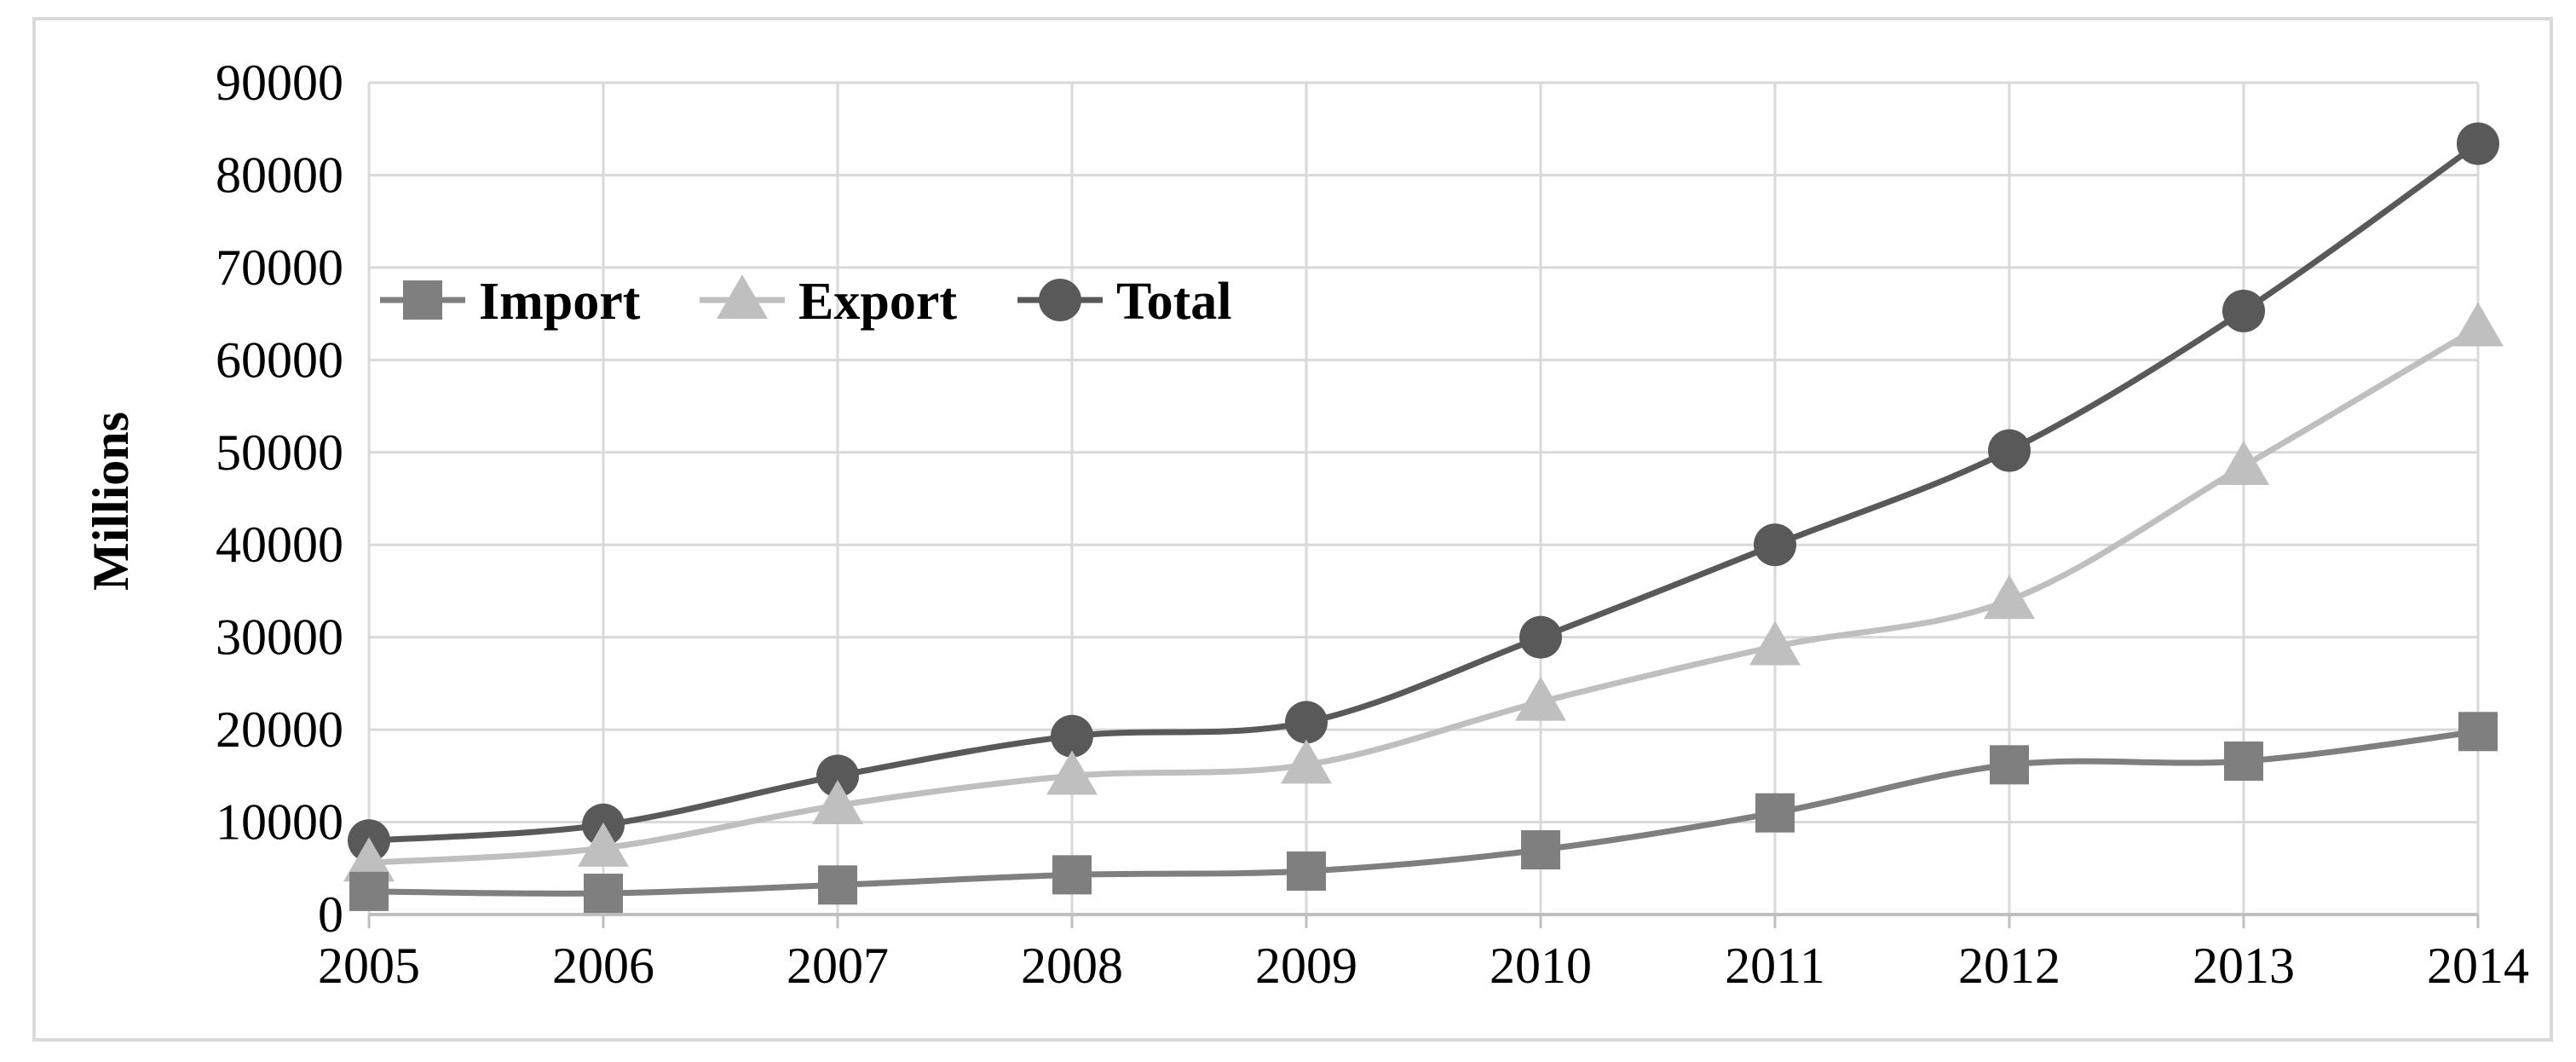 Image resolution: width=2576 pixels, height=1062 pixels. Describe the element at coordinates (1541, 966) in the screenshot. I see `x-tick-label: 2010` at that location.